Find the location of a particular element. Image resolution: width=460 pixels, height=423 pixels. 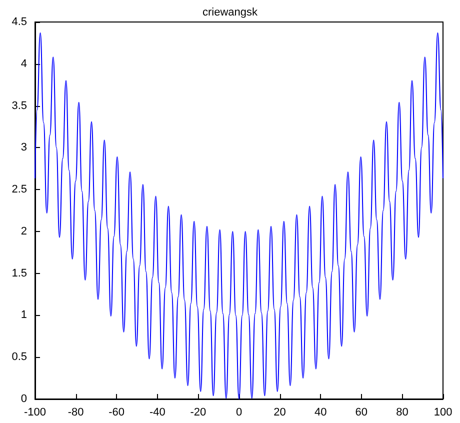

x-tick-label: 0 is located at coordinates (239, 412).